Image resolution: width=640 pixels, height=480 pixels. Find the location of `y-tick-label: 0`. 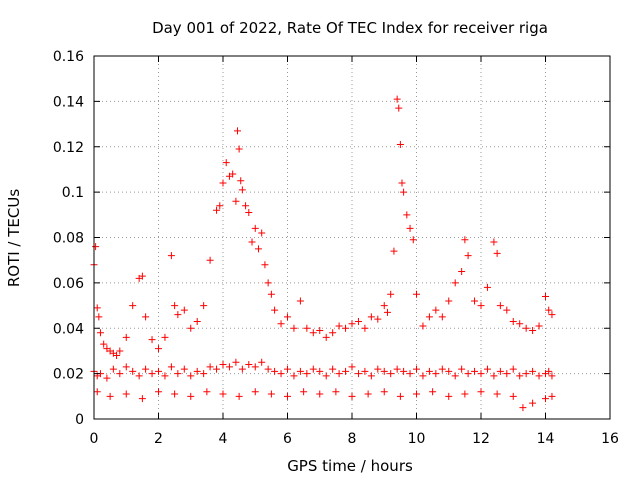

y-tick-label: 0 is located at coordinates (79, 420).